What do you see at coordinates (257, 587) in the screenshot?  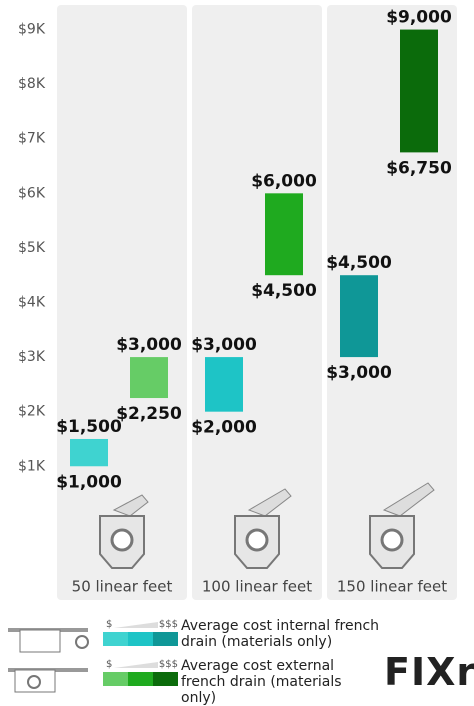 I see `category-label: 100 linear feet` at bounding box center [257, 587].